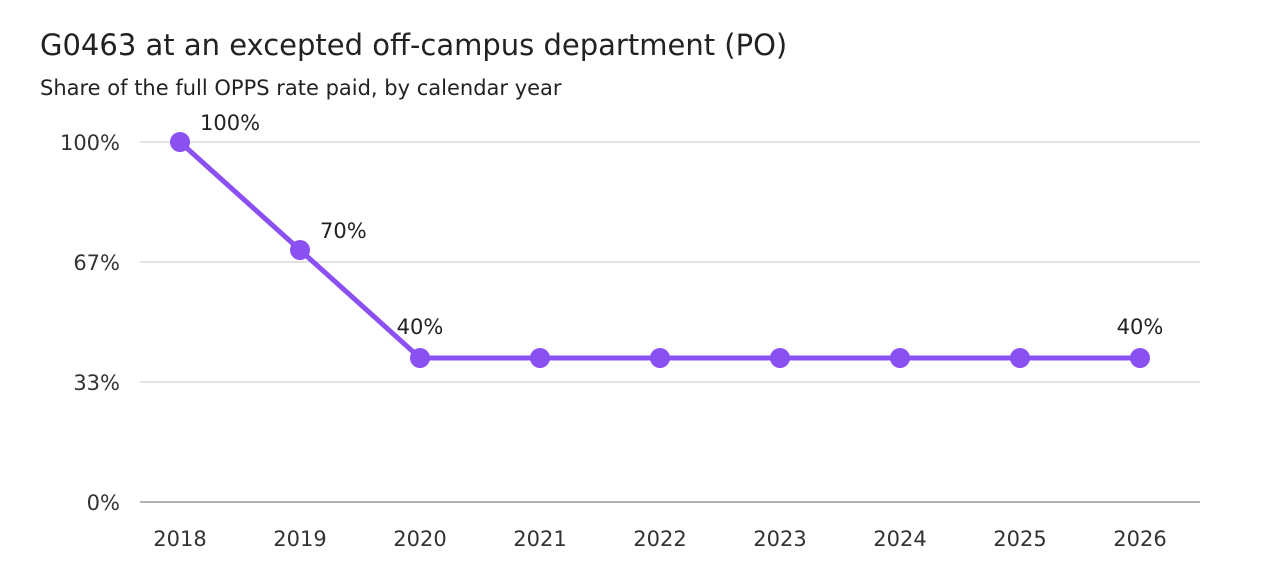  I want to click on x-tick-label: 2021, so click(539, 539).